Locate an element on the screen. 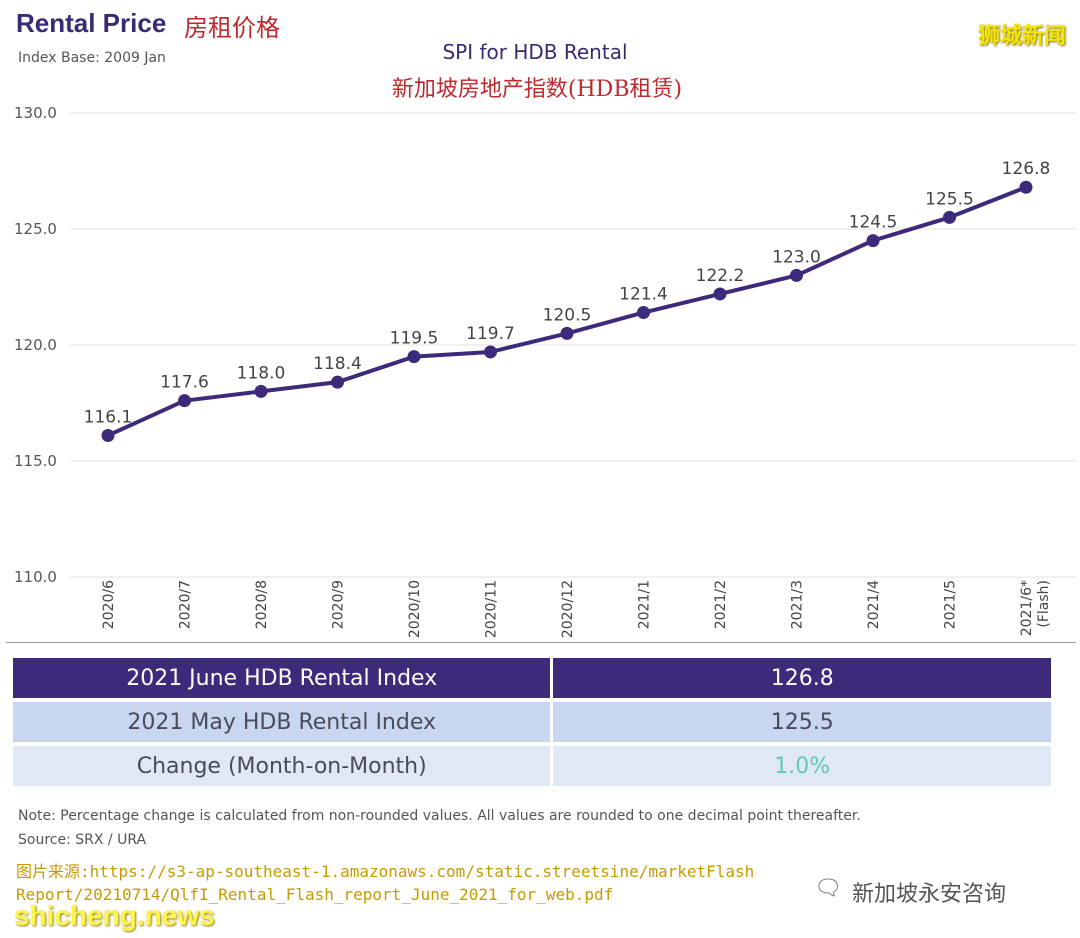 The image size is (1080, 938). data-label: 121.4 is located at coordinates (643, 295).